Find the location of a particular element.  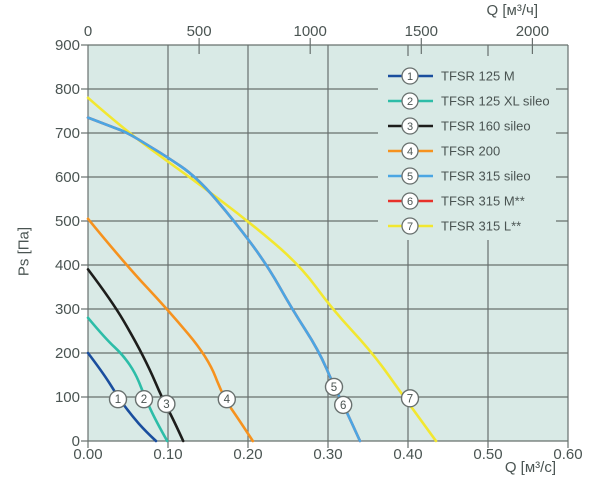

curve-marker-number-2: 2 is located at coordinates (144, 400).